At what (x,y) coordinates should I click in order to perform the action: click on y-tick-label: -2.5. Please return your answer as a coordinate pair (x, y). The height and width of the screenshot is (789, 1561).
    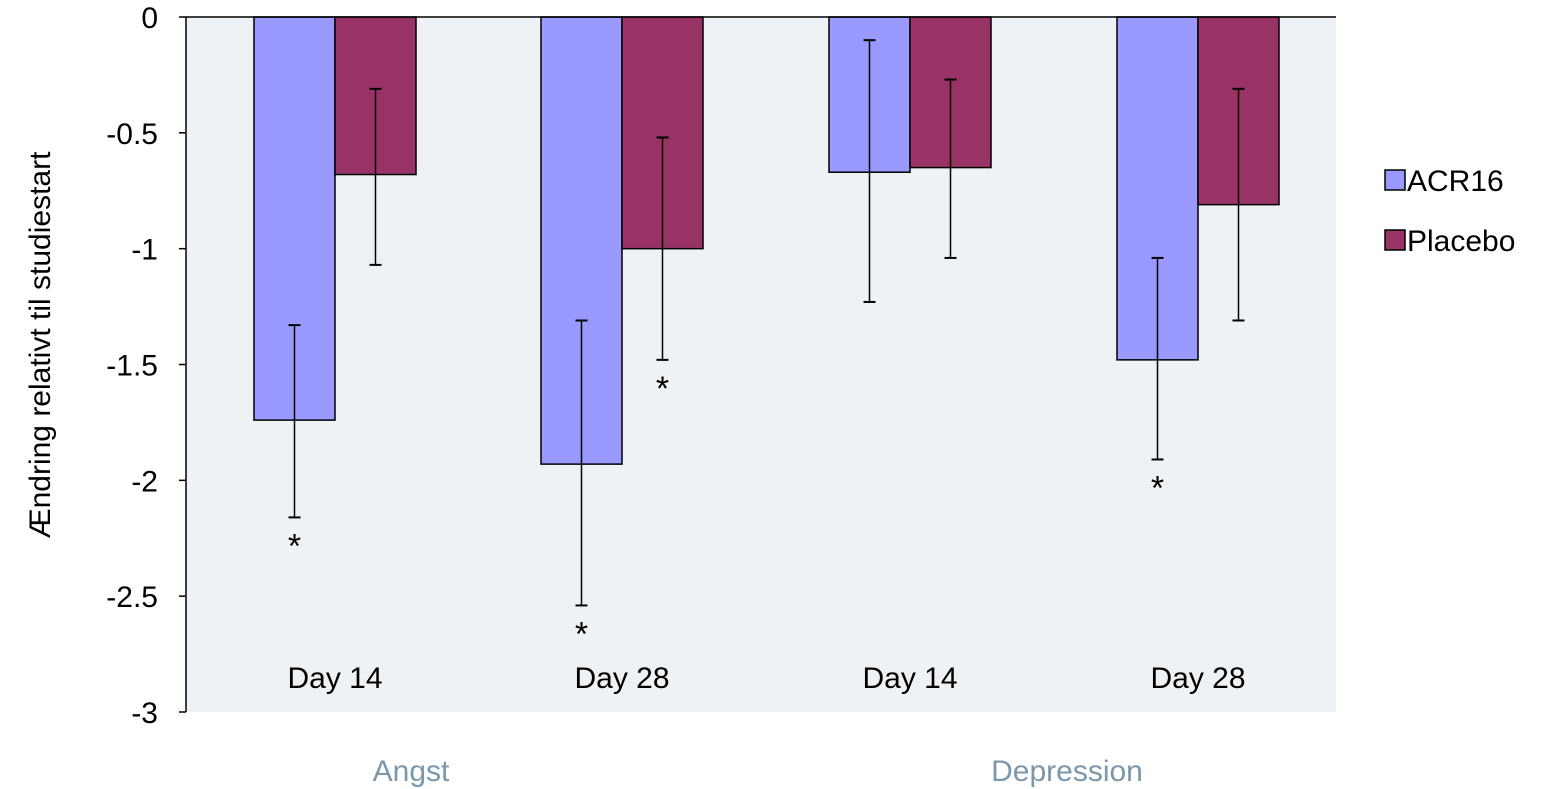
    Looking at the image, I should click on (132, 597).